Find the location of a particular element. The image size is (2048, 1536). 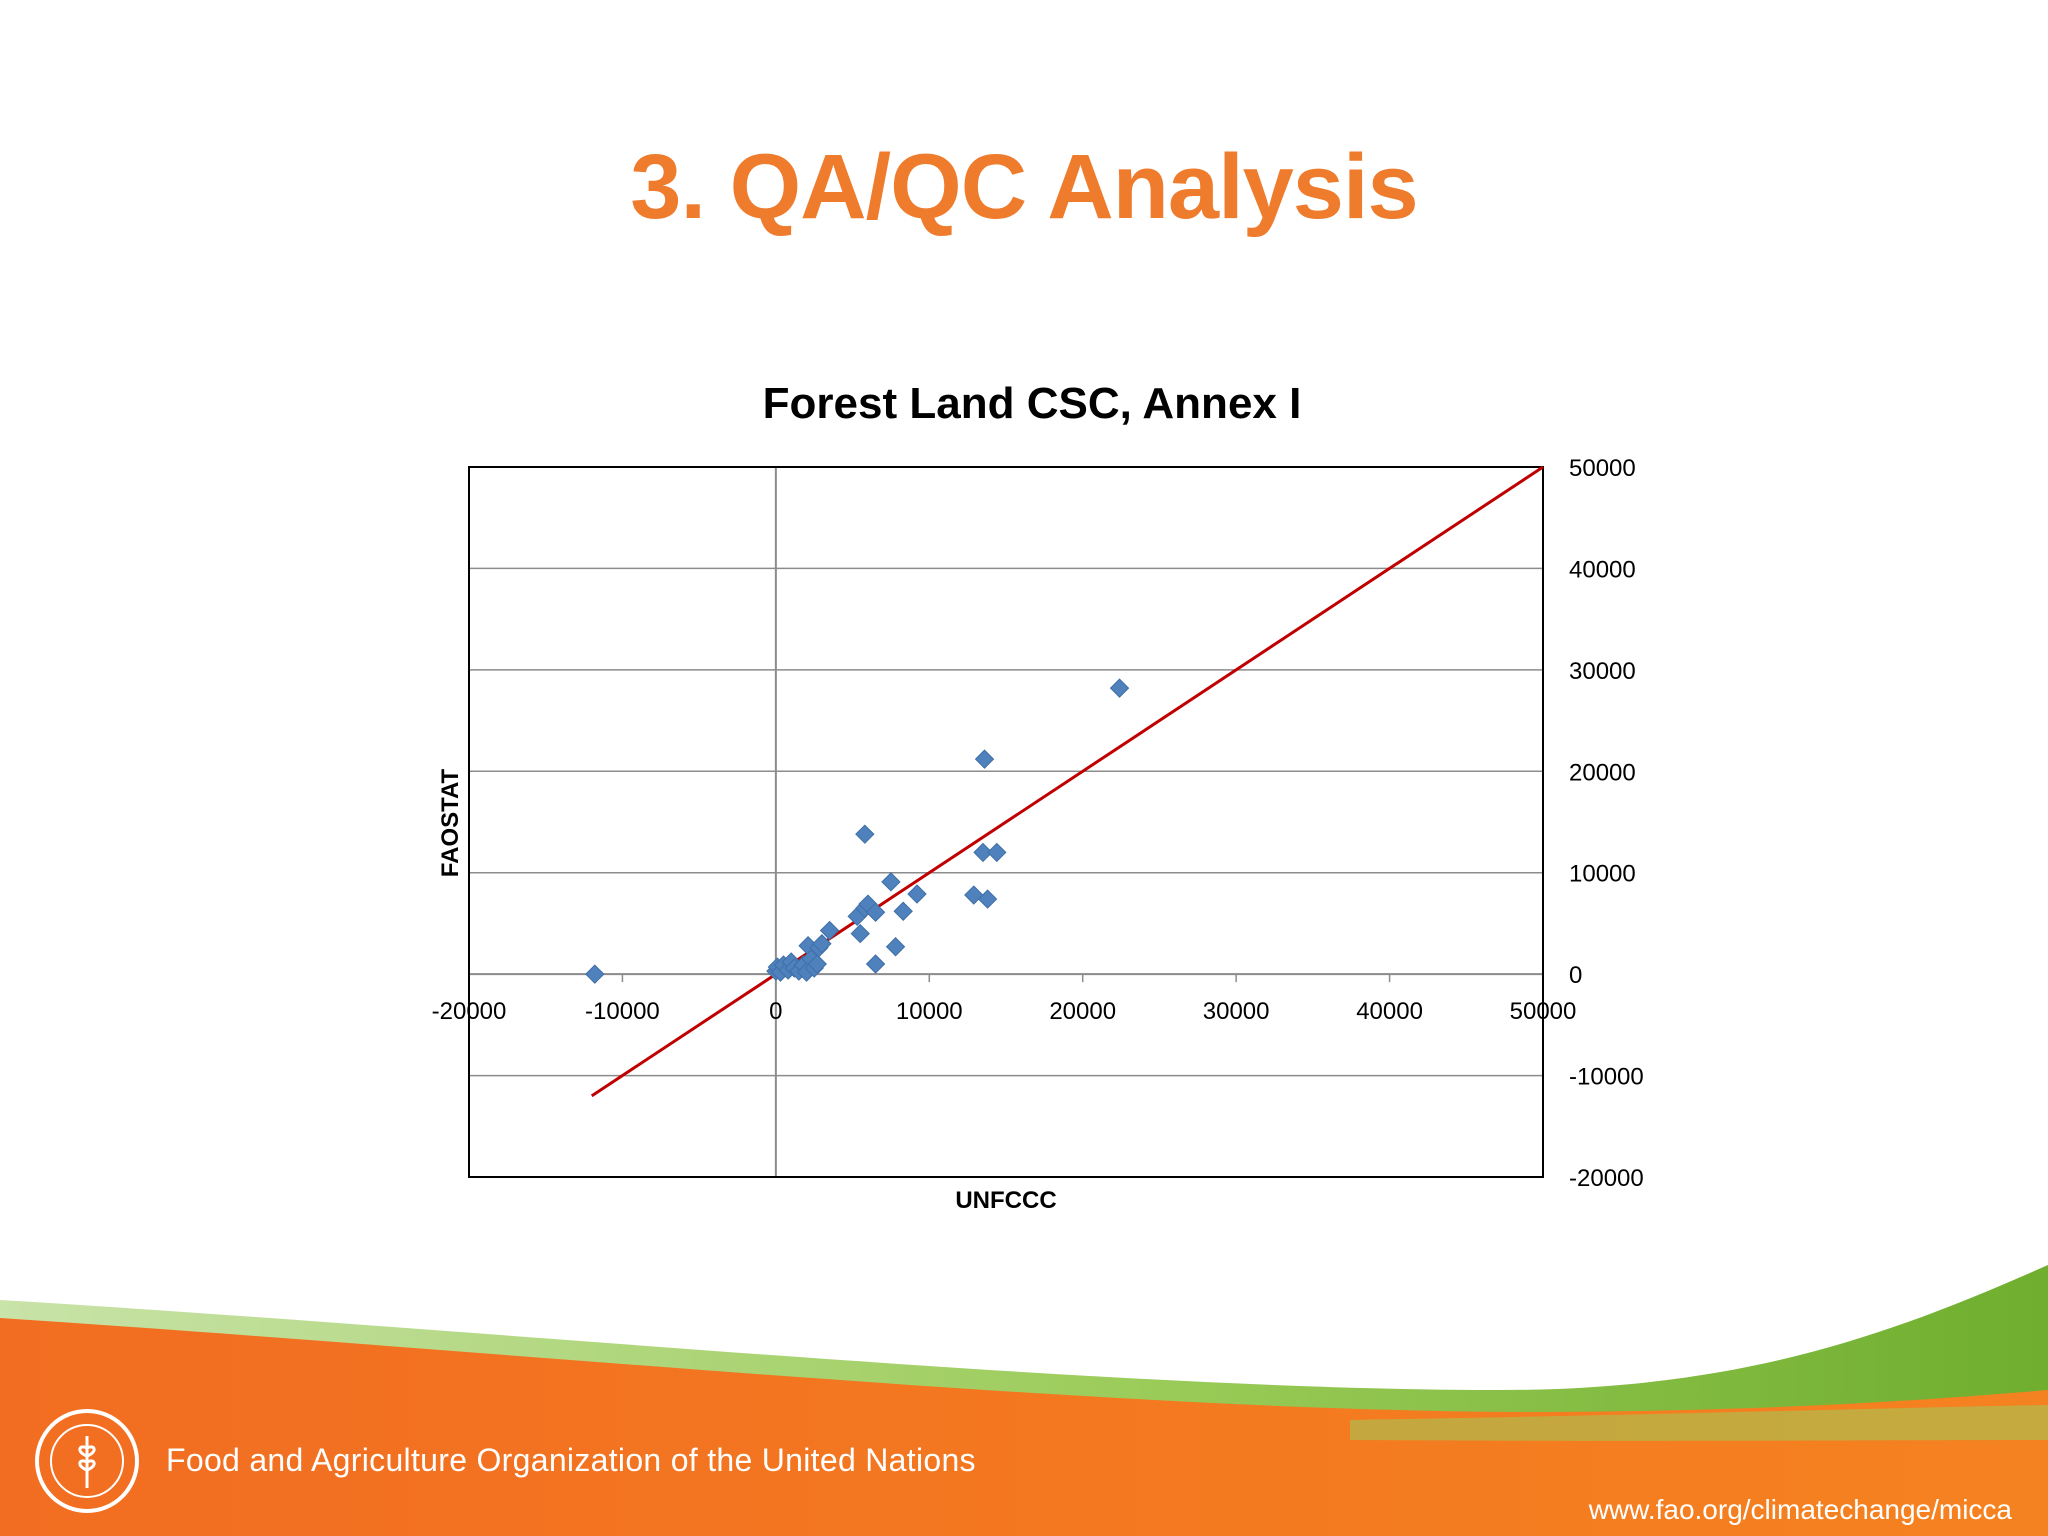

x-tick-label: 30000 is located at coordinates (1236, 1011).